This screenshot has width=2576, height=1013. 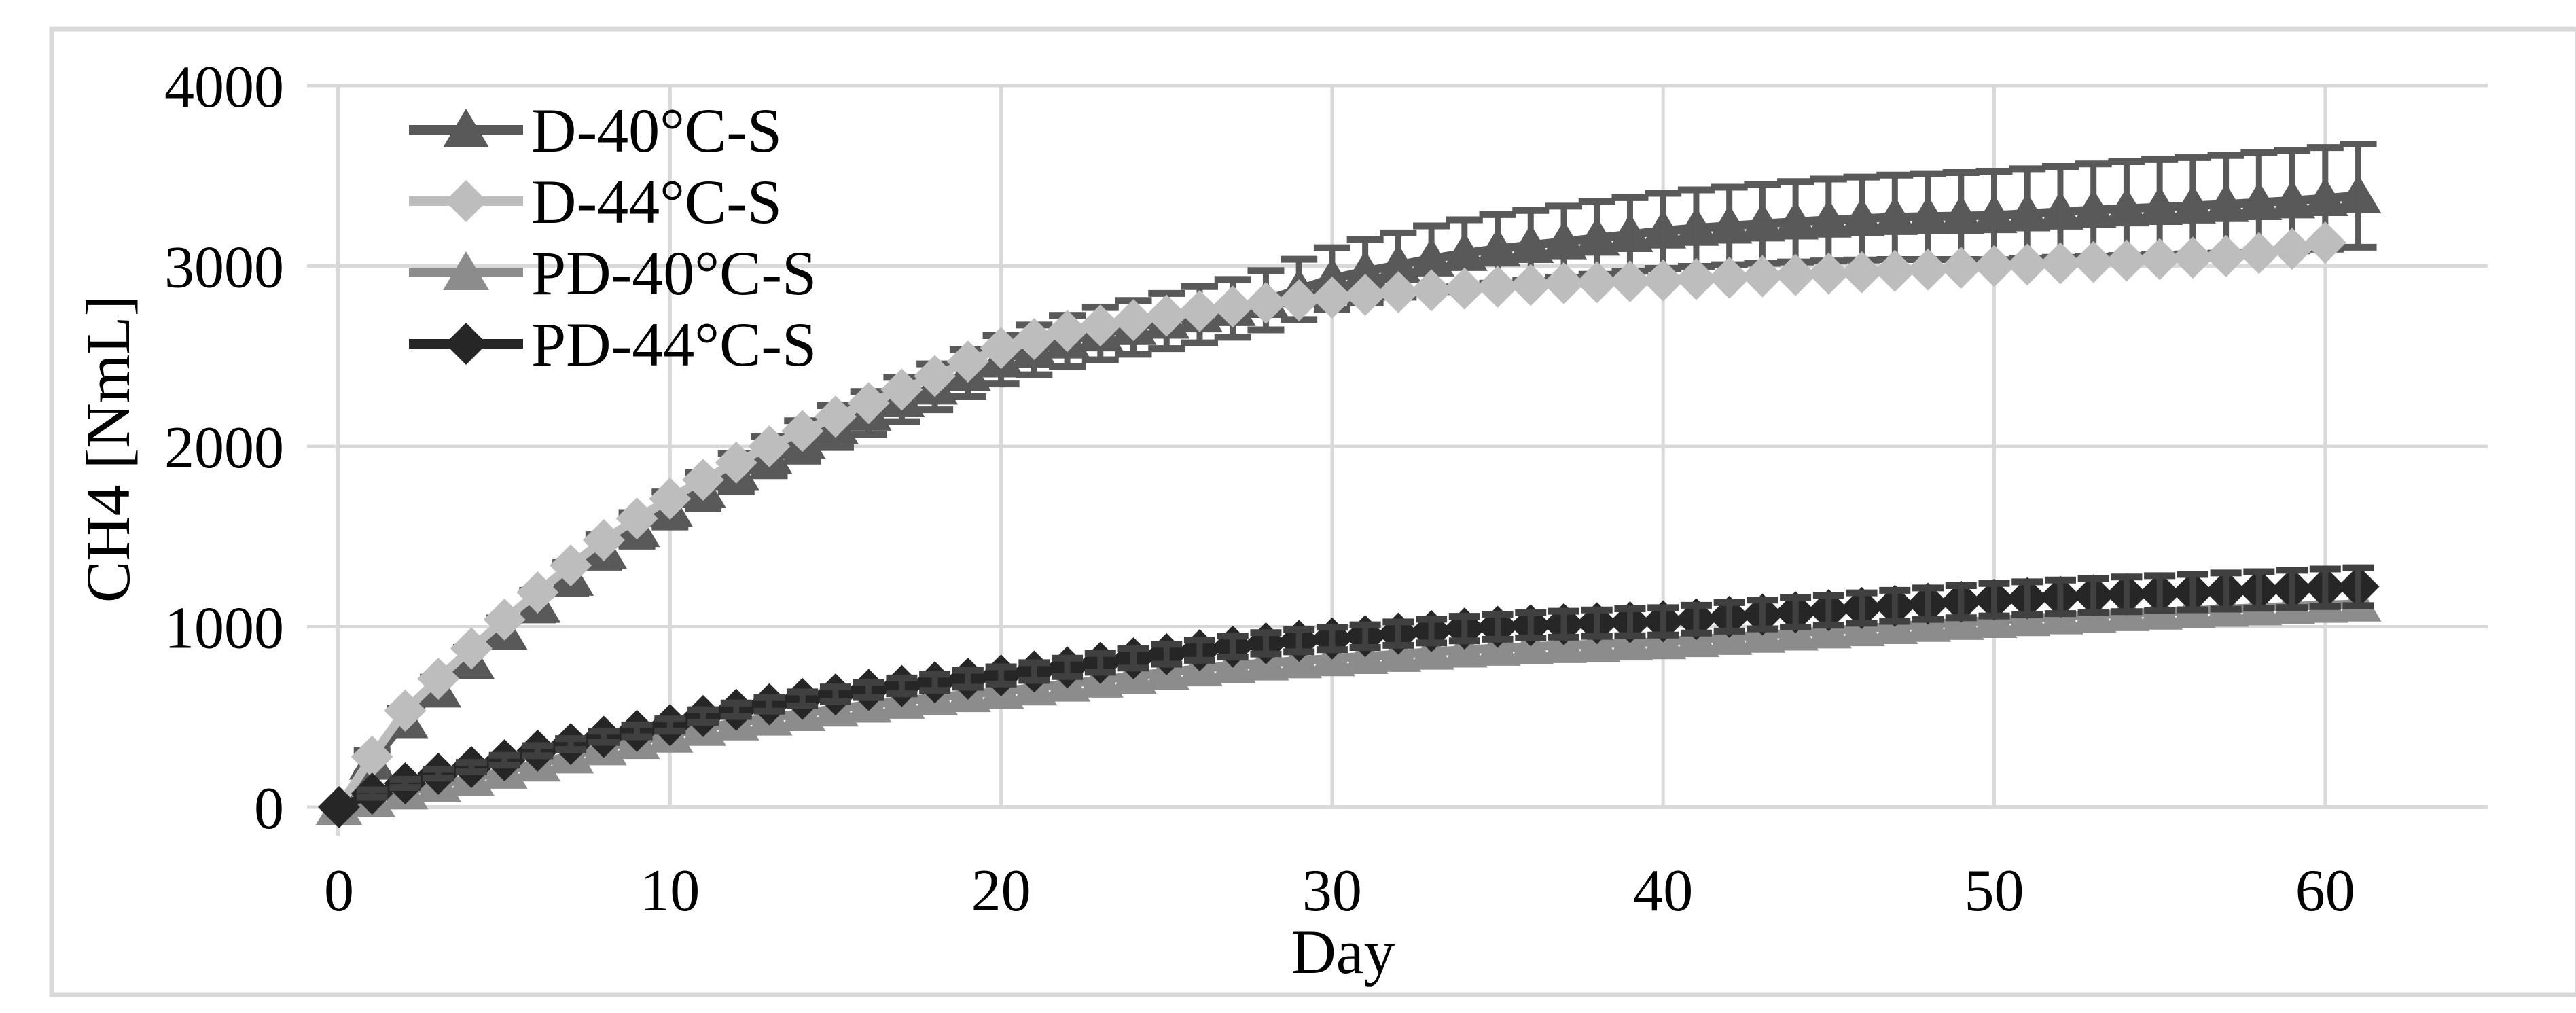 I want to click on legend-item-PD-40°C-S: PD-40°C-S, so click(x=613, y=273).